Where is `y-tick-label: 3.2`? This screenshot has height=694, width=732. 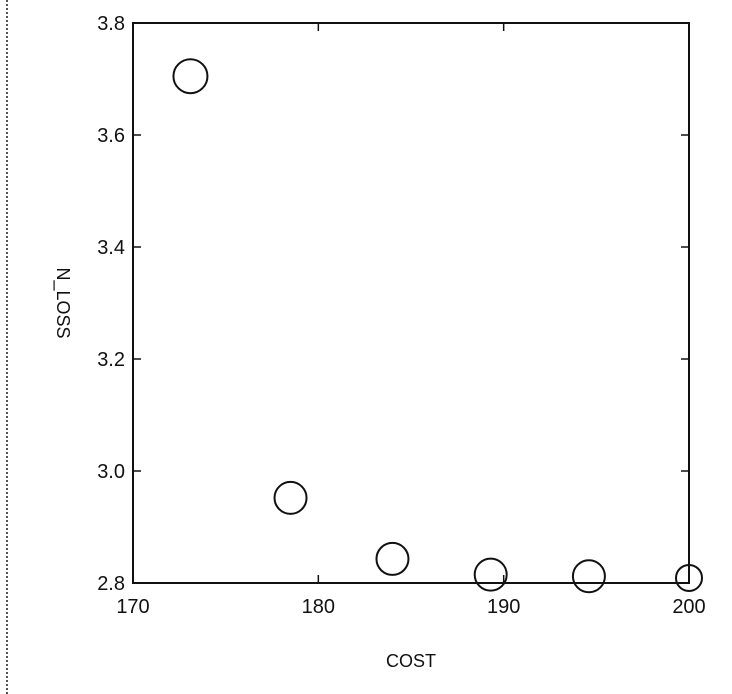 y-tick-label: 3.2 is located at coordinates (111, 360).